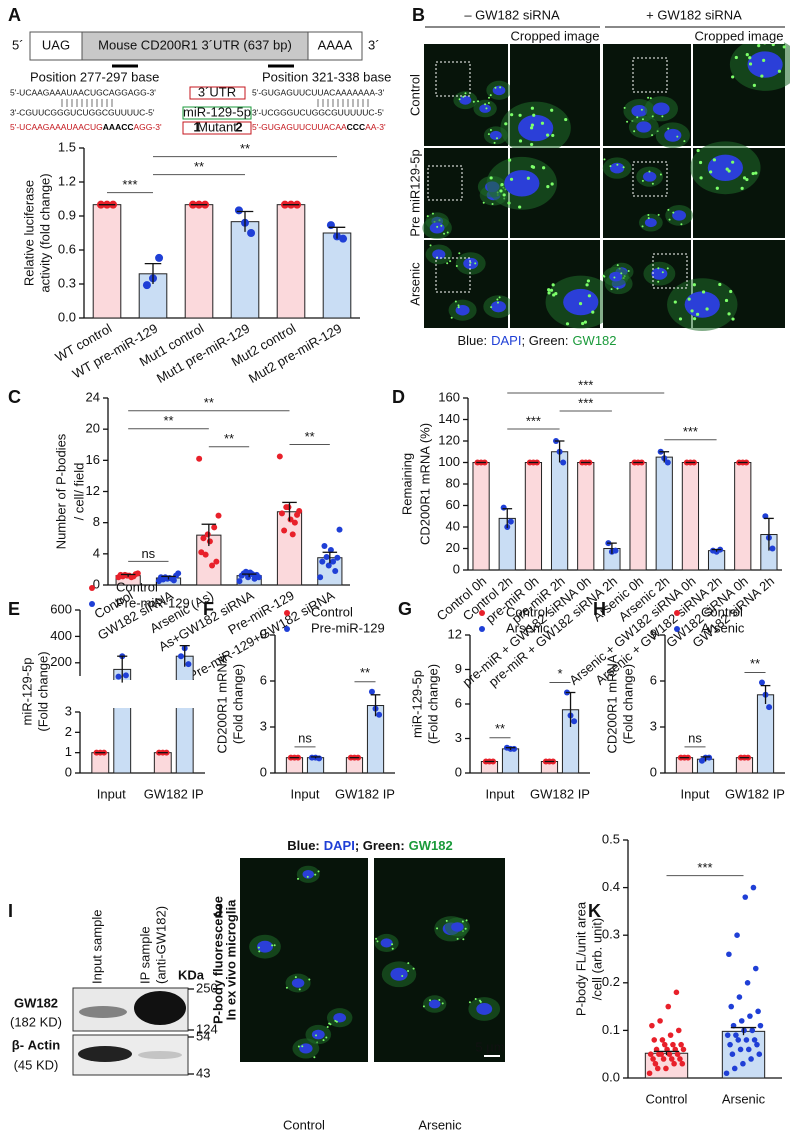 The width and height of the screenshot is (790, 1143). What do you see at coordinates (695, 793) in the screenshot?
I see `x-tick-label: Input` at bounding box center [695, 793].